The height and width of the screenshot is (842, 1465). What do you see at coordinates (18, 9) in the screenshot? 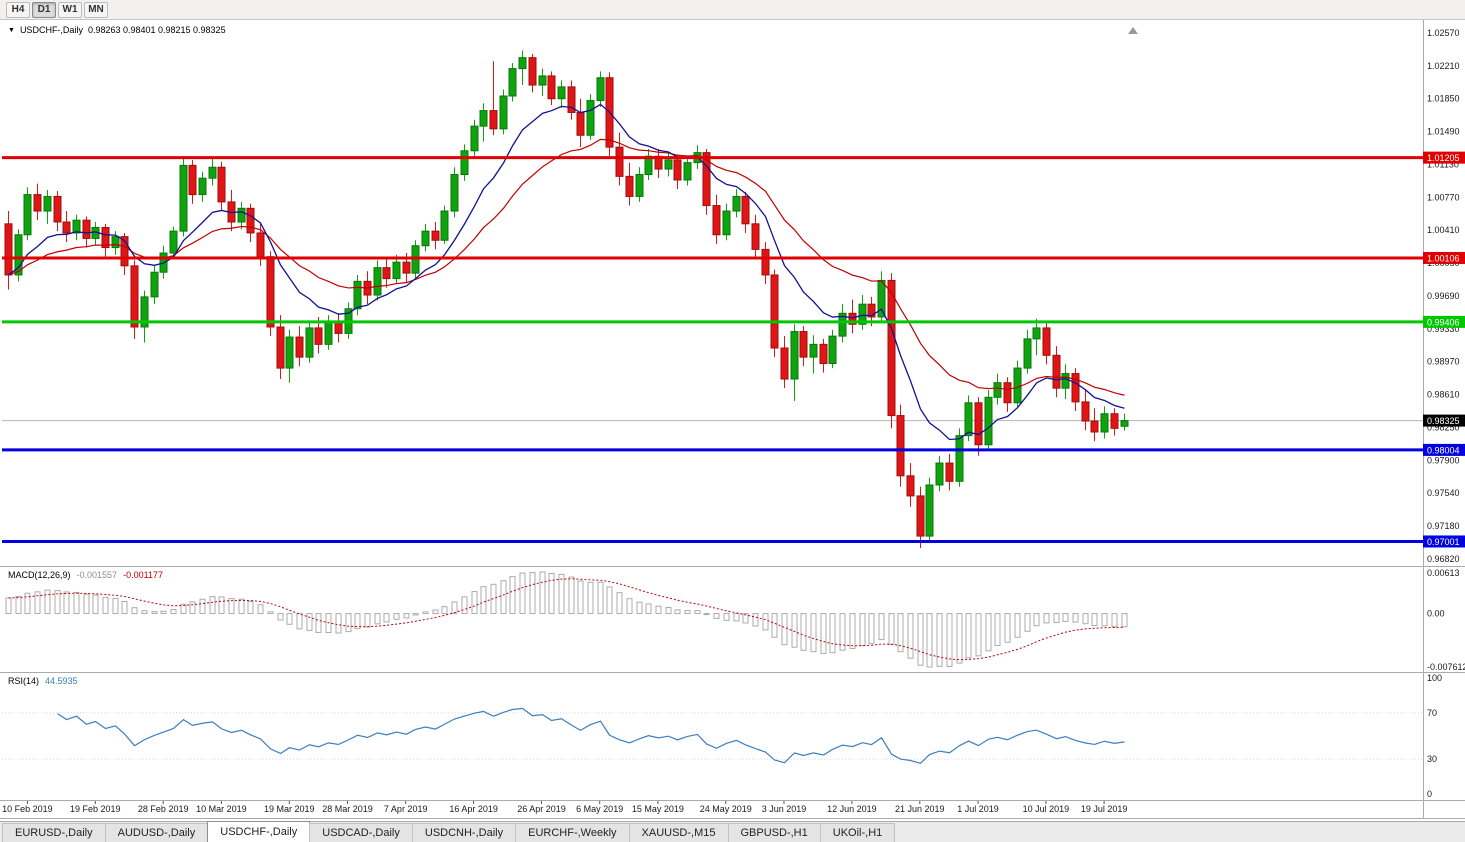
I see `timeframe-button-h4: H4` at bounding box center [18, 9].